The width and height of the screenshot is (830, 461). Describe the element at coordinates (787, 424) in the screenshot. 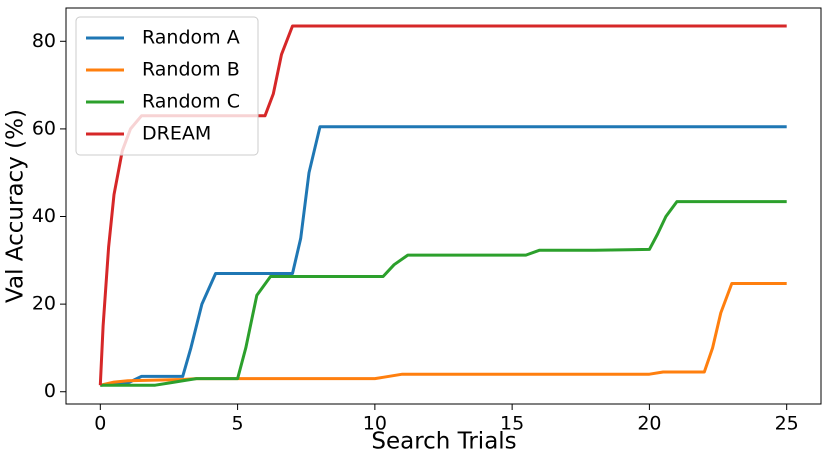

I see `x-tick-label: 25` at that location.